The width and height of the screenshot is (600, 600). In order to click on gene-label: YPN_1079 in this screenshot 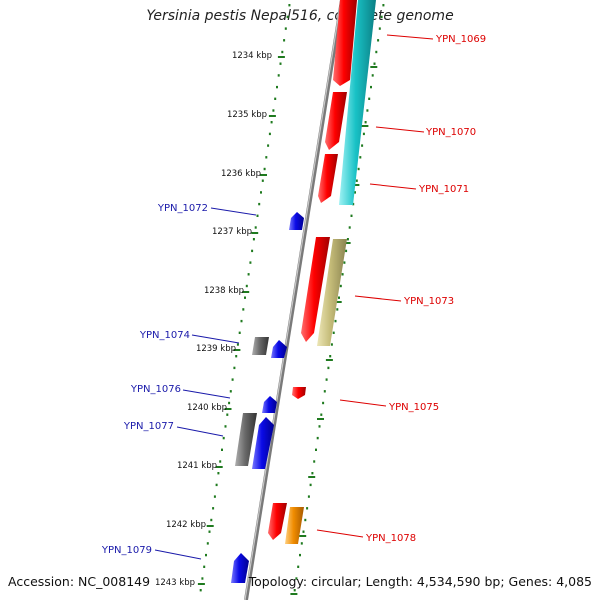, I will do `click(126, 550)`.